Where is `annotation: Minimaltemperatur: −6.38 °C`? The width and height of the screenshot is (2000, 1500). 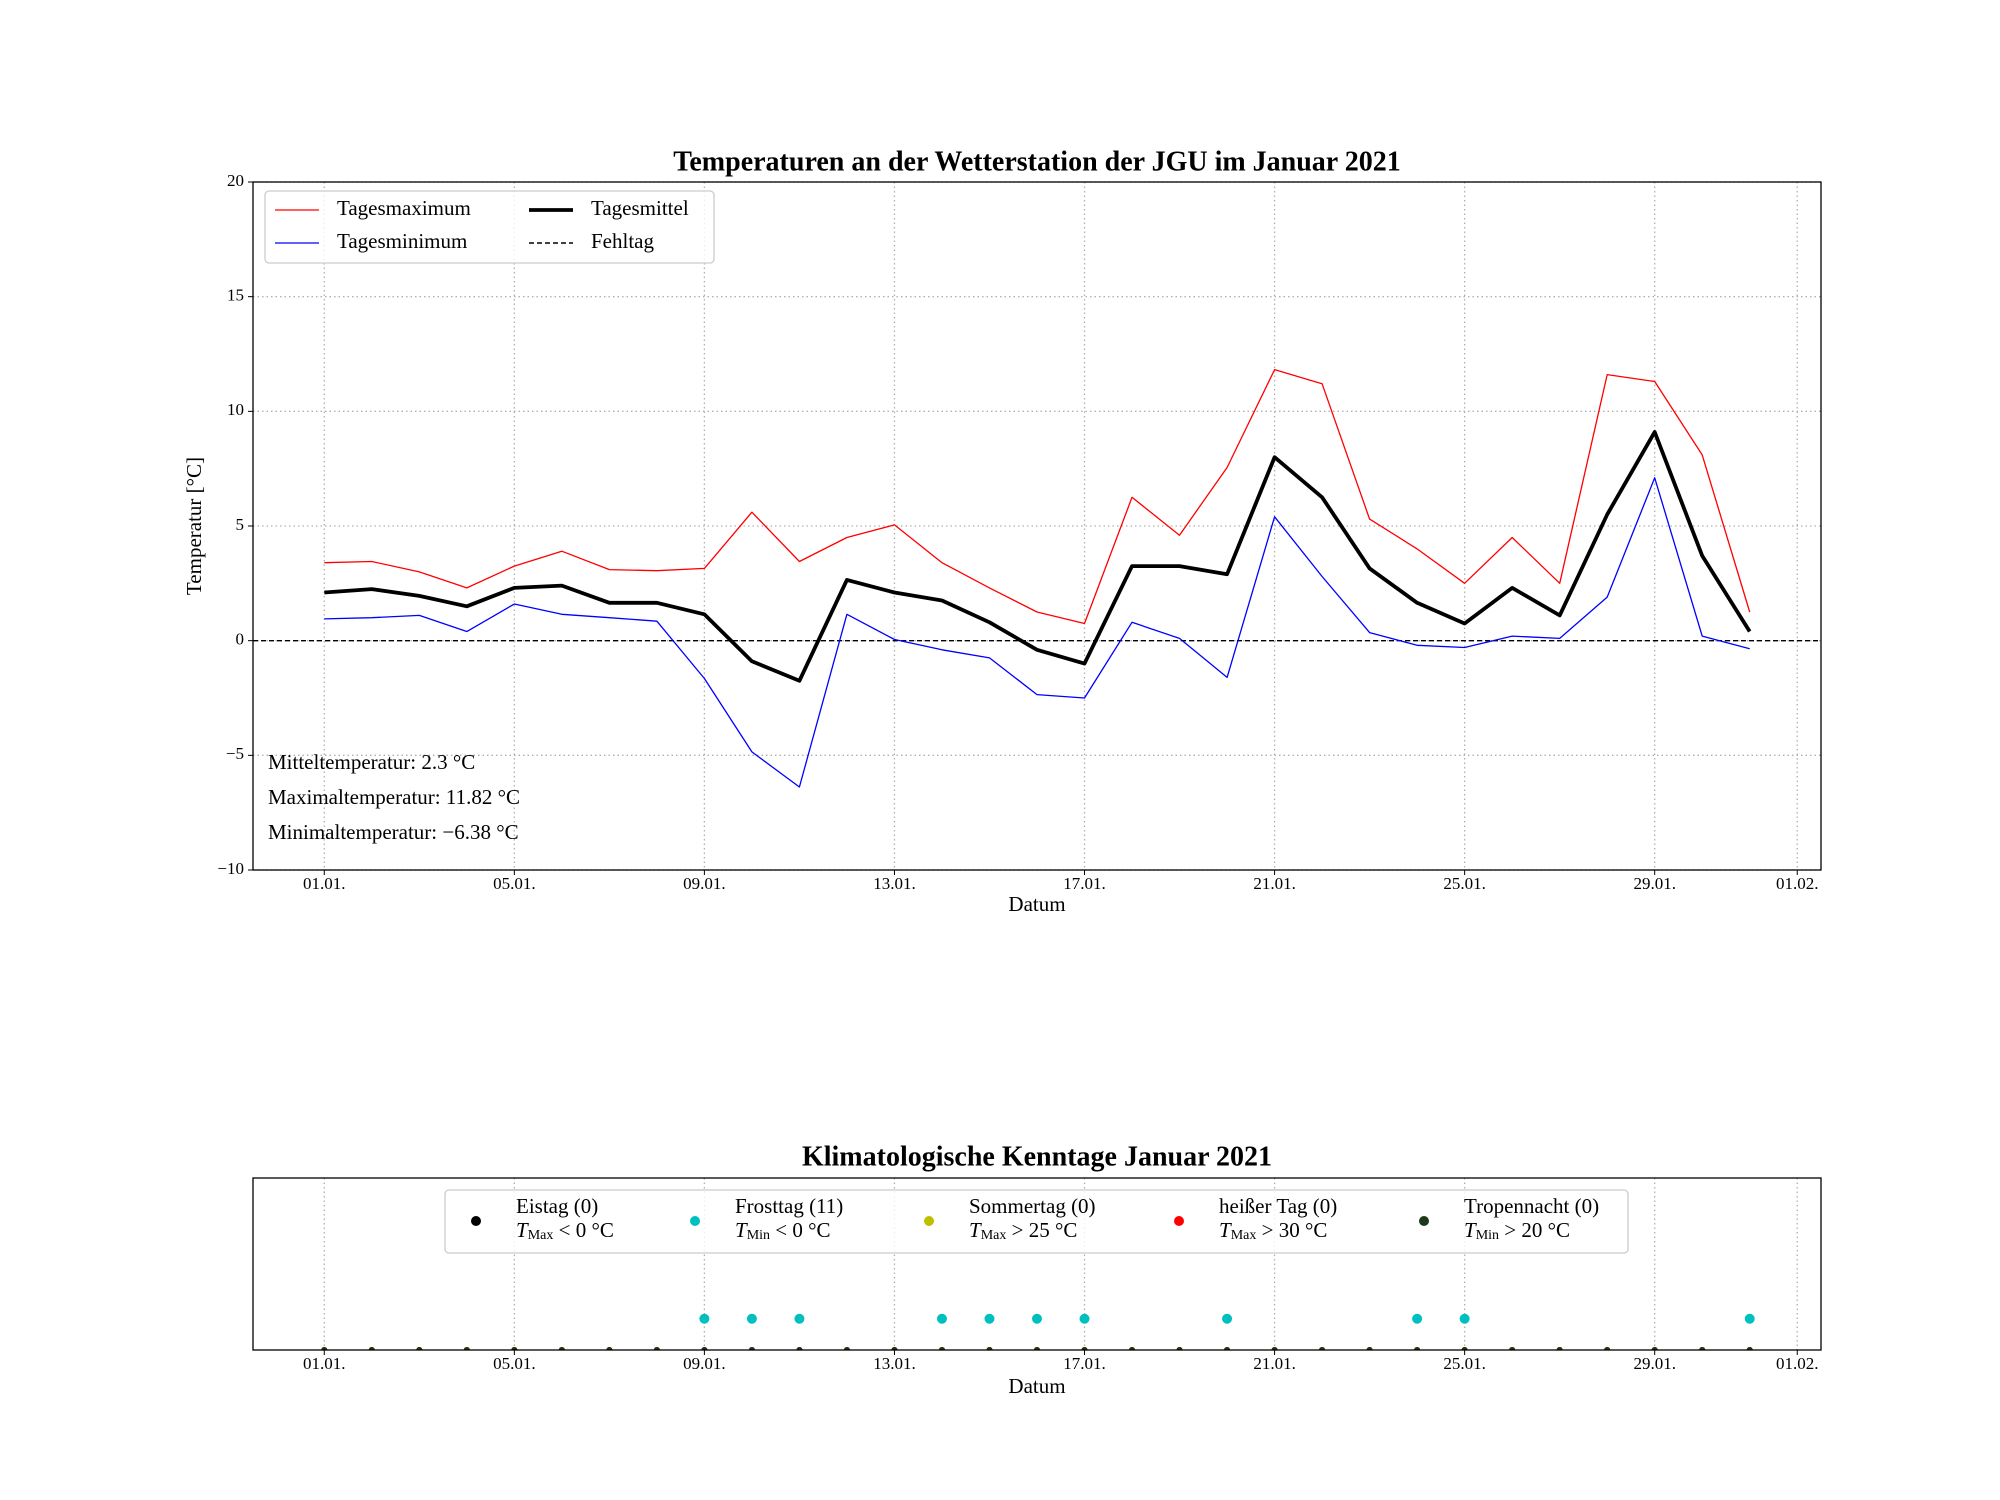
annotation: Minimaltemperatur: −6.38 °C is located at coordinates (393, 832).